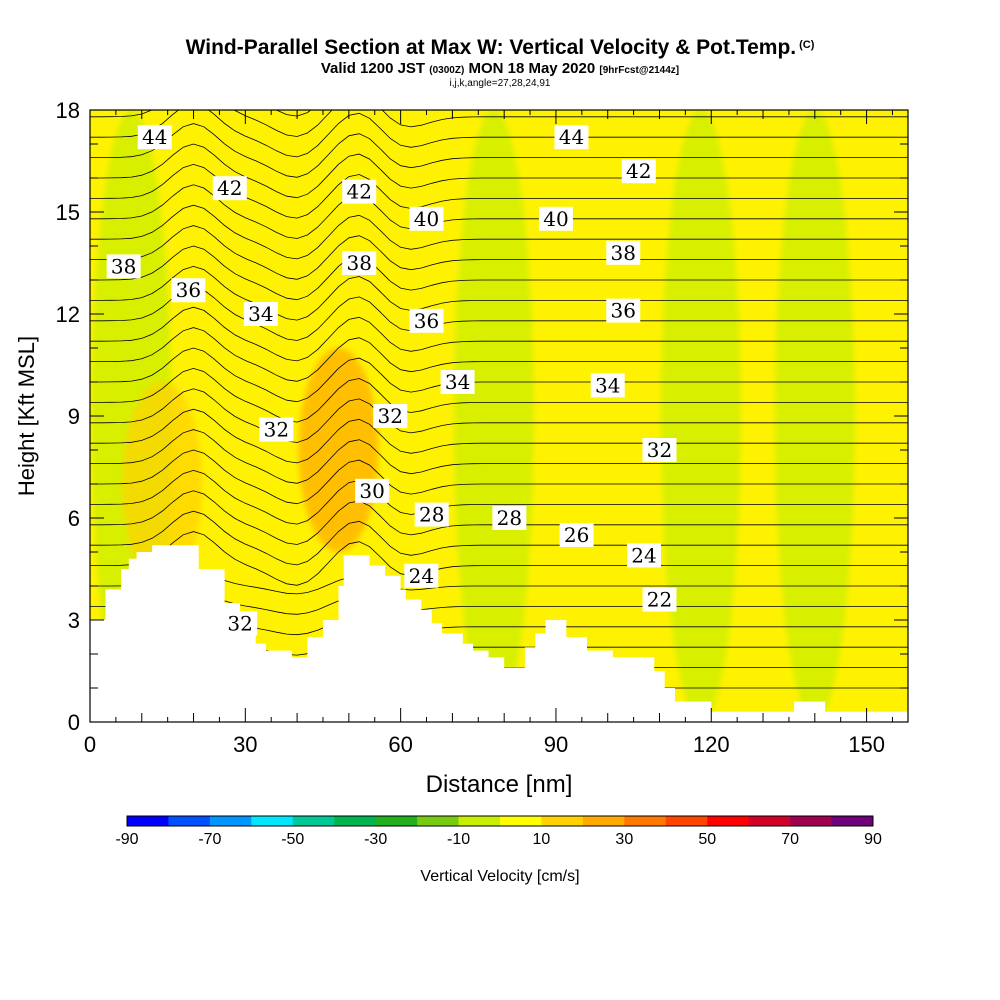  What do you see at coordinates (74, 518) in the screenshot?
I see `y-tick-label: 6` at bounding box center [74, 518].